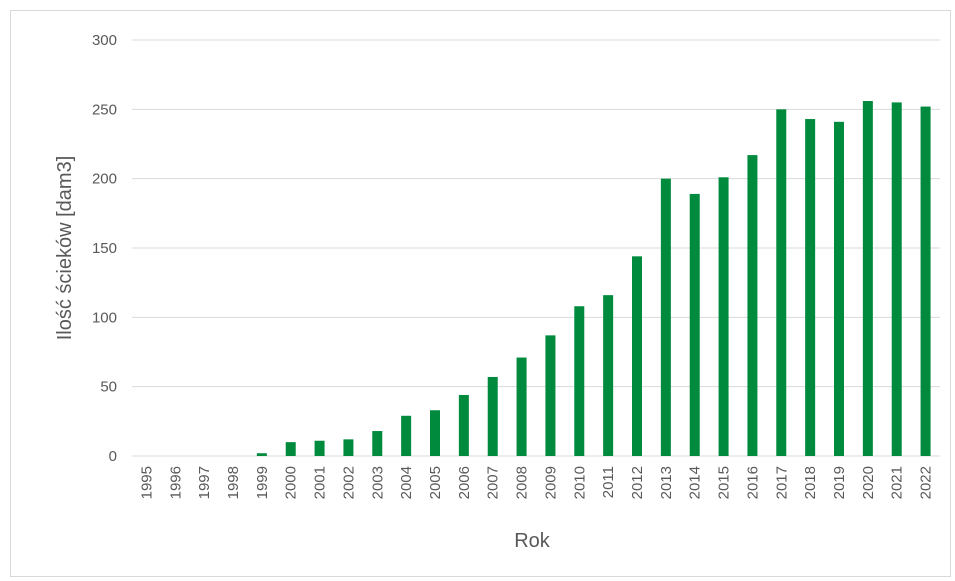 This screenshot has width=955, height=581. Describe the element at coordinates (839, 482) in the screenshot. I see `x-tick-label: 2019` at that location.